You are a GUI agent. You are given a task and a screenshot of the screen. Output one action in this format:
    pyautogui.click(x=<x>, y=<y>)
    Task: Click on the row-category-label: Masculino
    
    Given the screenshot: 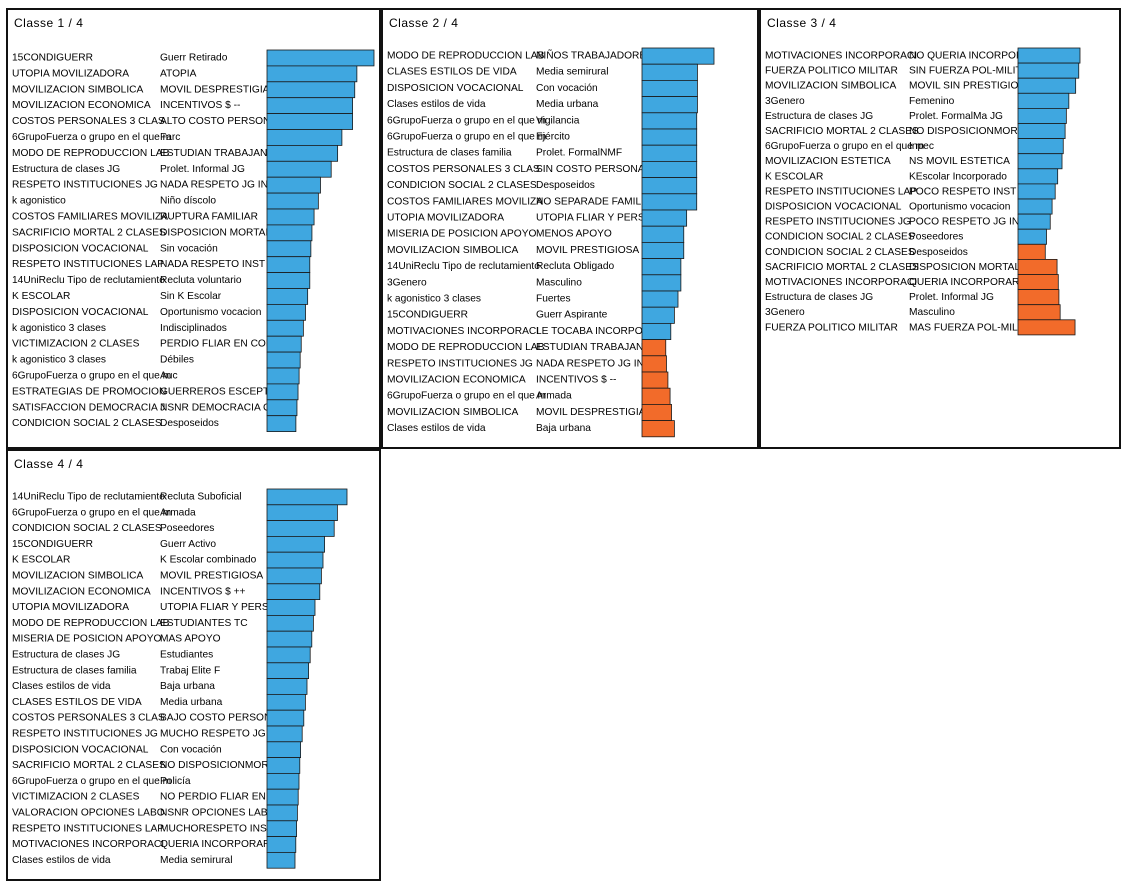 What is the action you would take?
    pyautogui.click(x=932, y=312)
    